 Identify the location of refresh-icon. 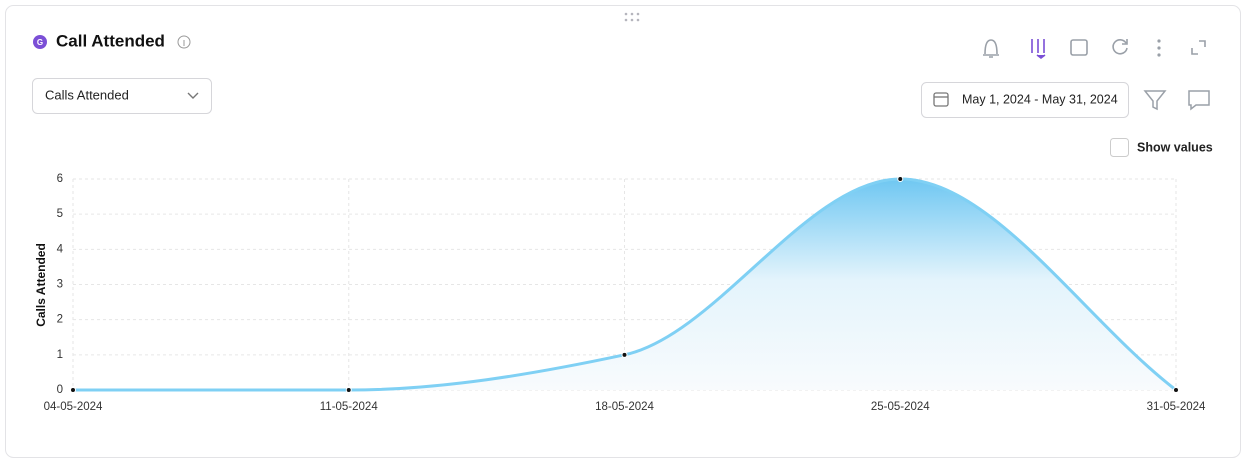
(1120, 47).